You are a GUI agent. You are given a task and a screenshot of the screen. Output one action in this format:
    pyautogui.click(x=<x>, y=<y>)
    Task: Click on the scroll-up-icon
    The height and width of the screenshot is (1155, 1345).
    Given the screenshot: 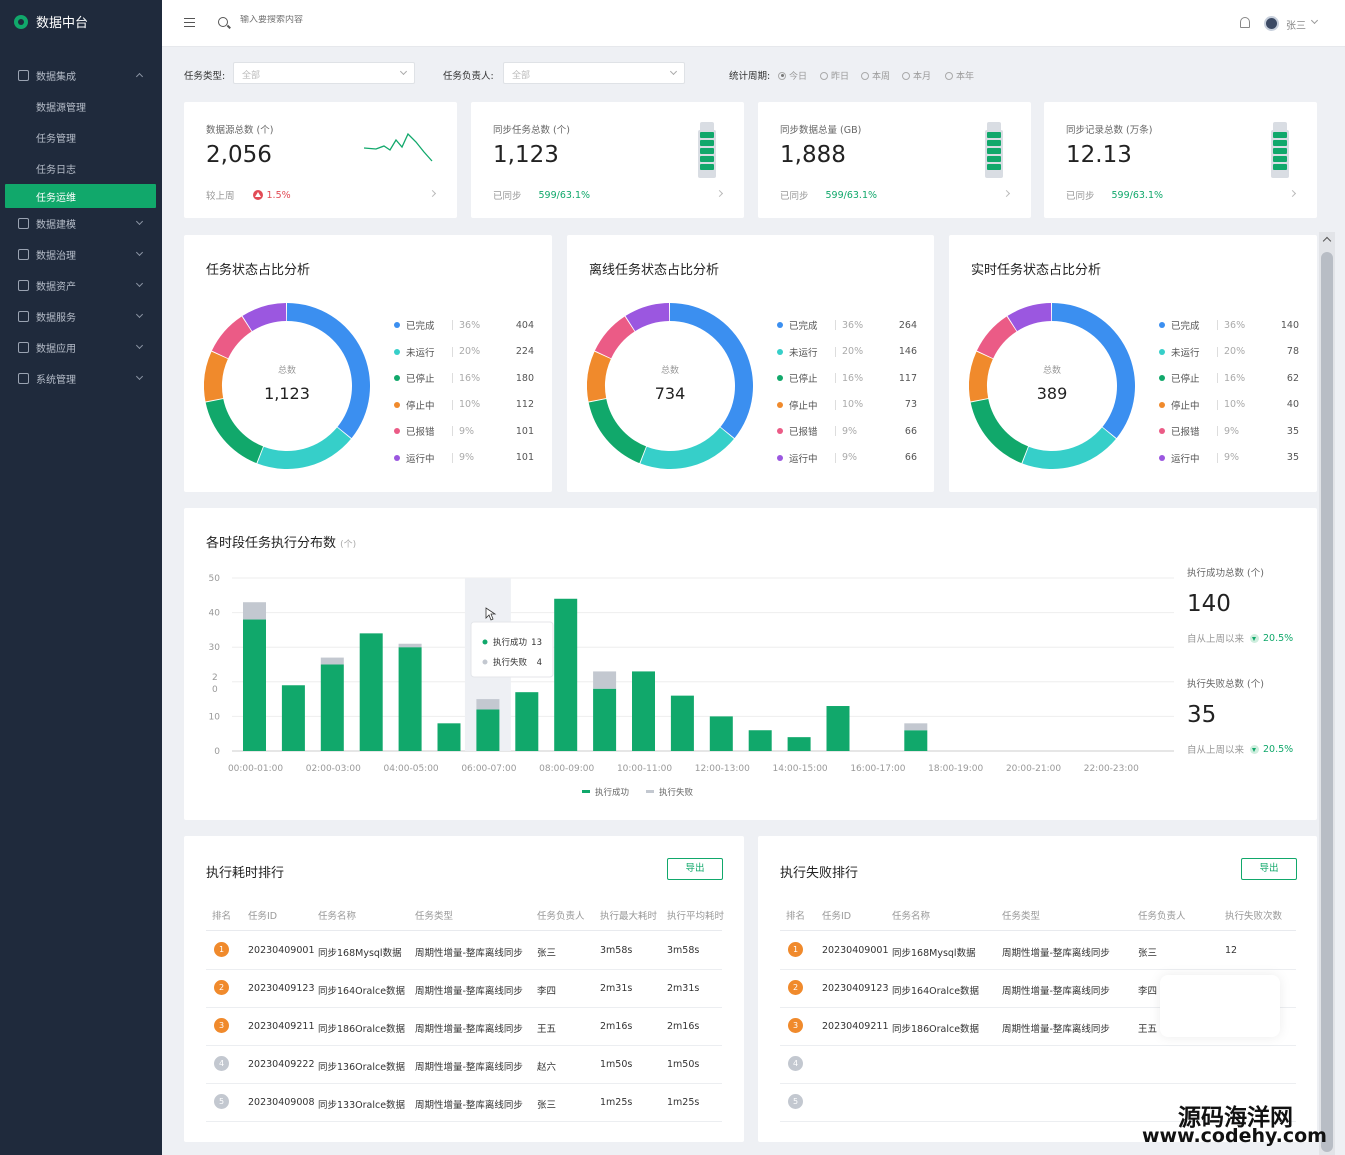 What is the action you would take?
    pyautogui.click(x=1327, y=241)
    